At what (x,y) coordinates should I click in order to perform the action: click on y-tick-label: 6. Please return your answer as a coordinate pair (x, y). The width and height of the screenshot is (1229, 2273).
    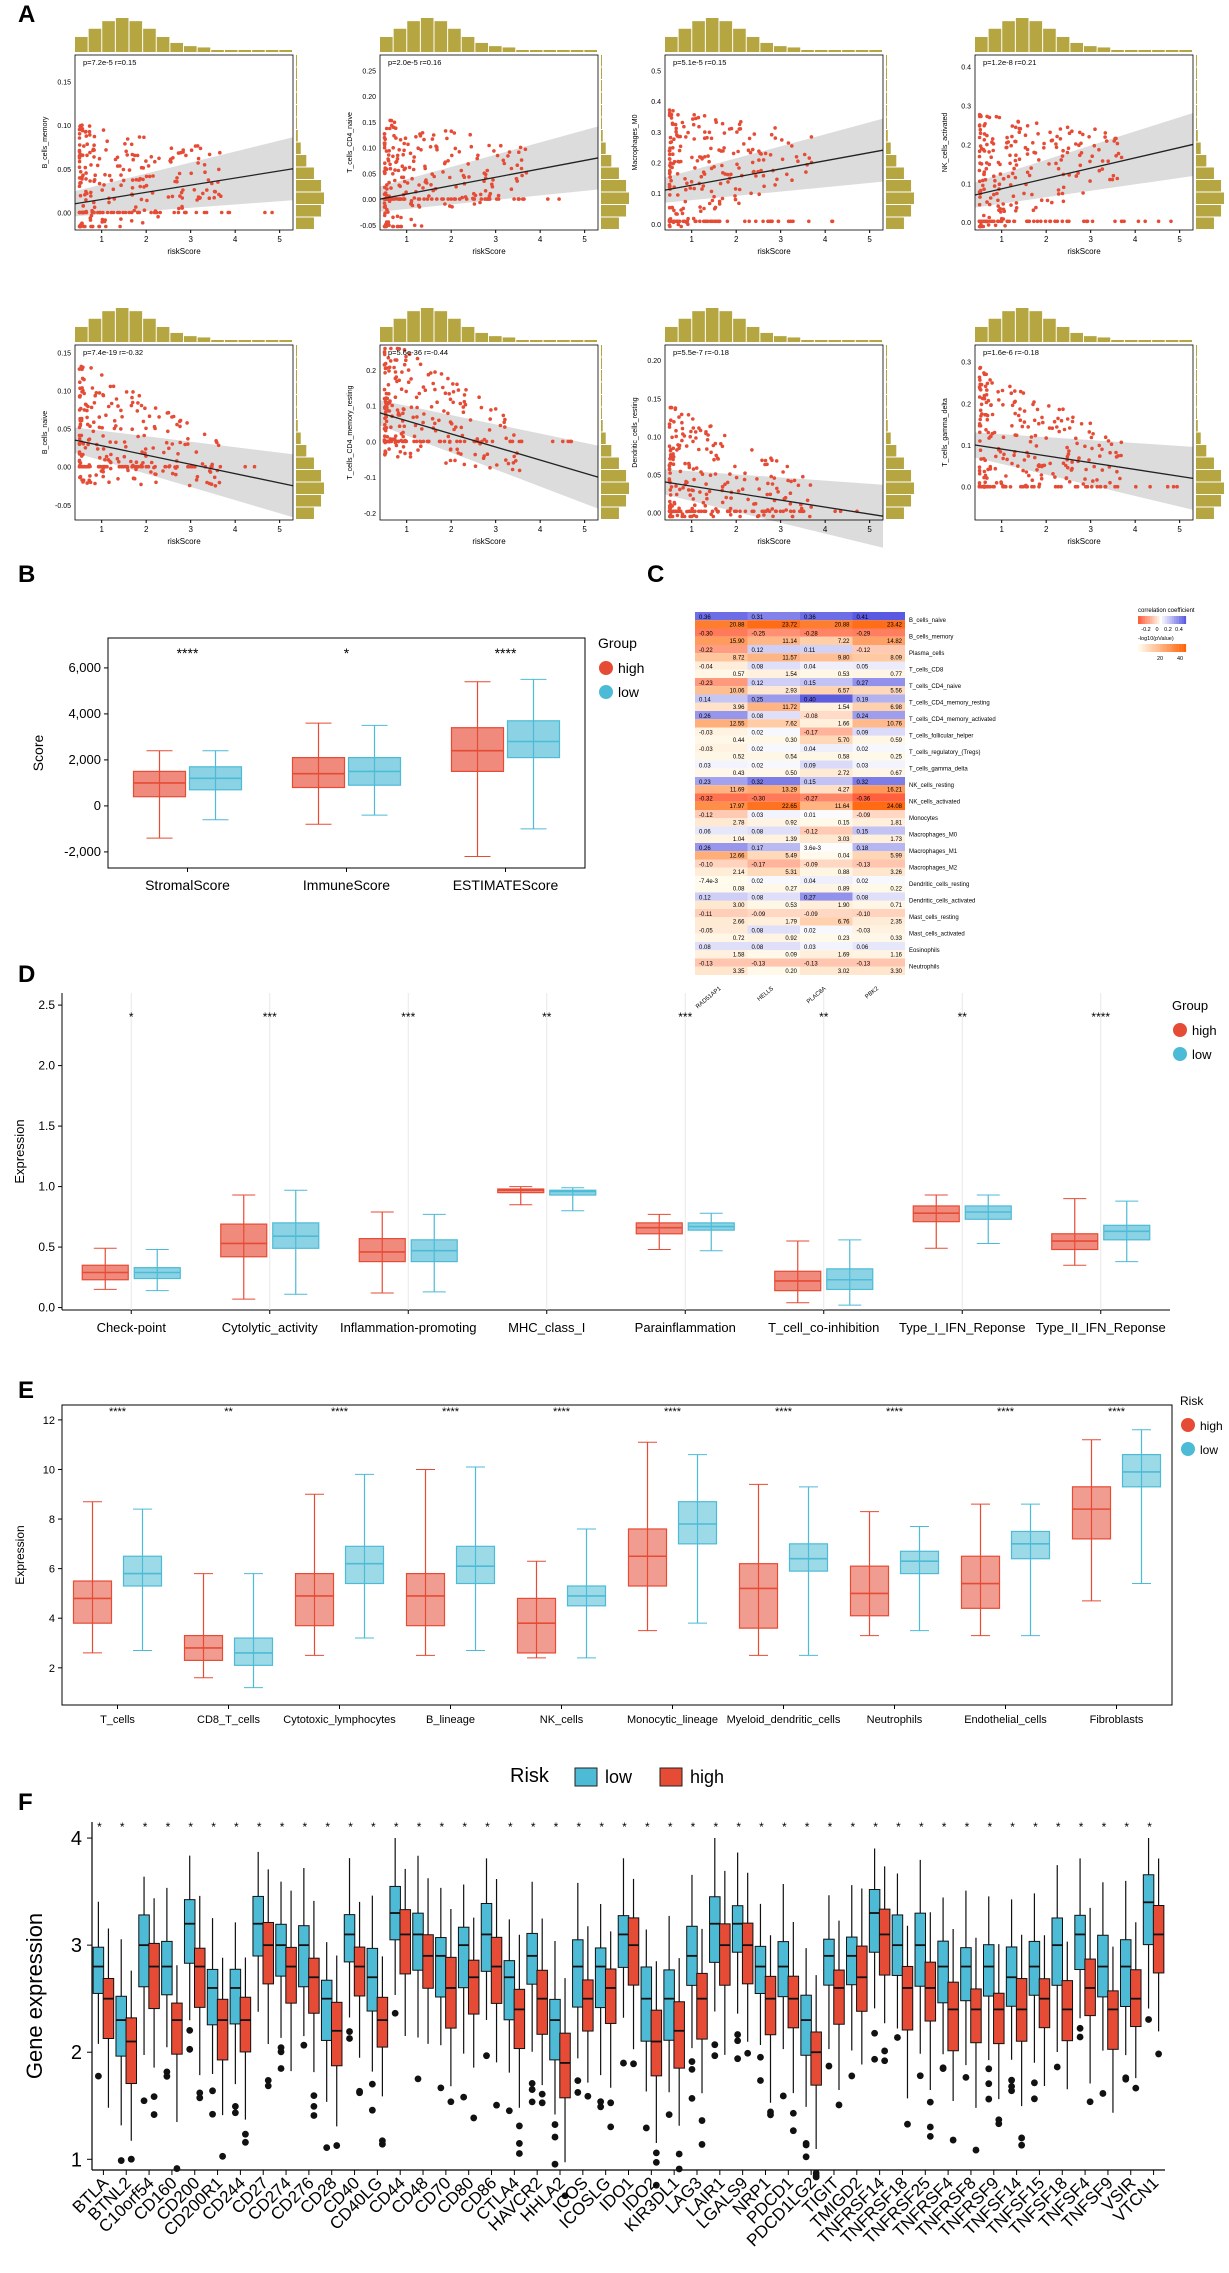
    Looking at the image, I should click on (52, 1570).